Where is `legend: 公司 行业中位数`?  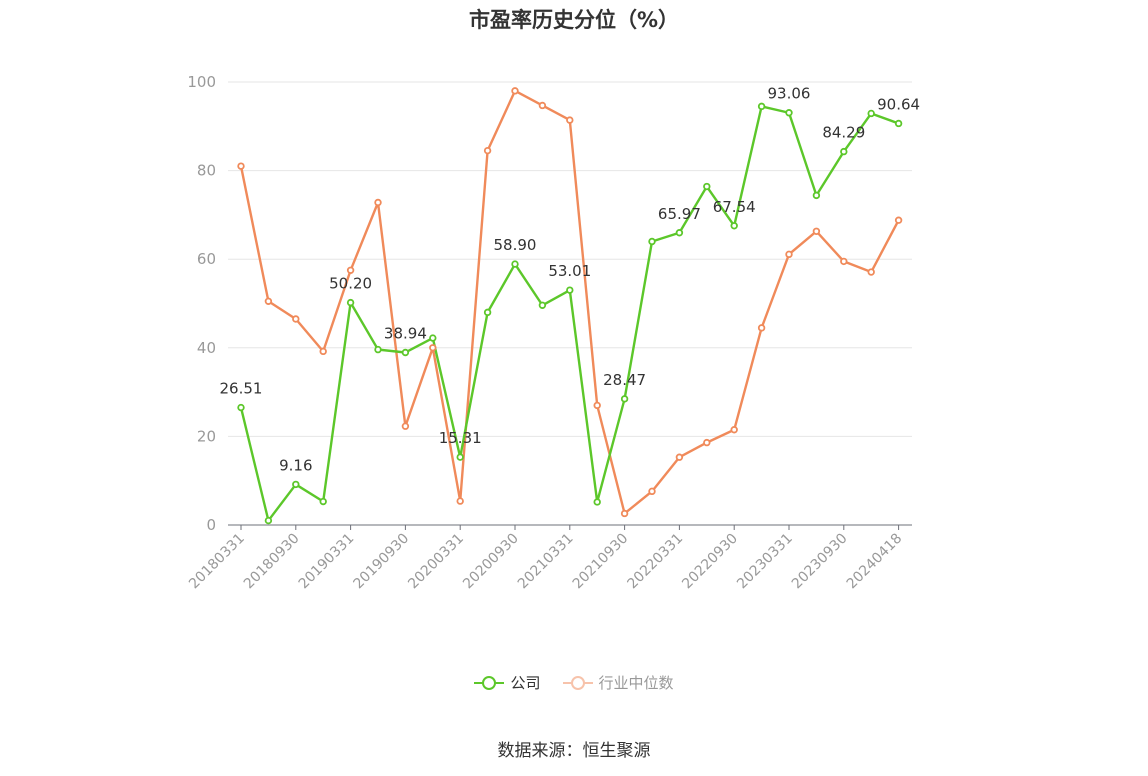 legend: 公司 行业中位数 is located at coordinates (574, 682).